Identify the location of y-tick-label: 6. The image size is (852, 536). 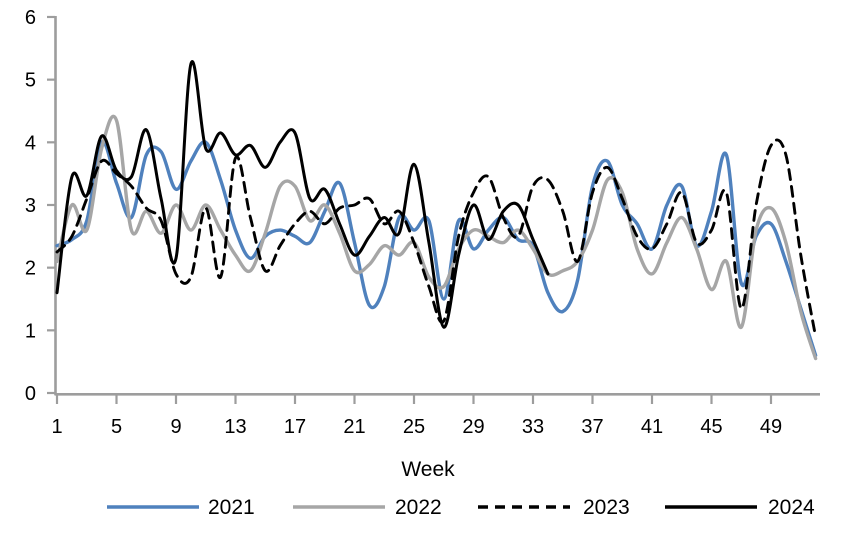
(30, 18).